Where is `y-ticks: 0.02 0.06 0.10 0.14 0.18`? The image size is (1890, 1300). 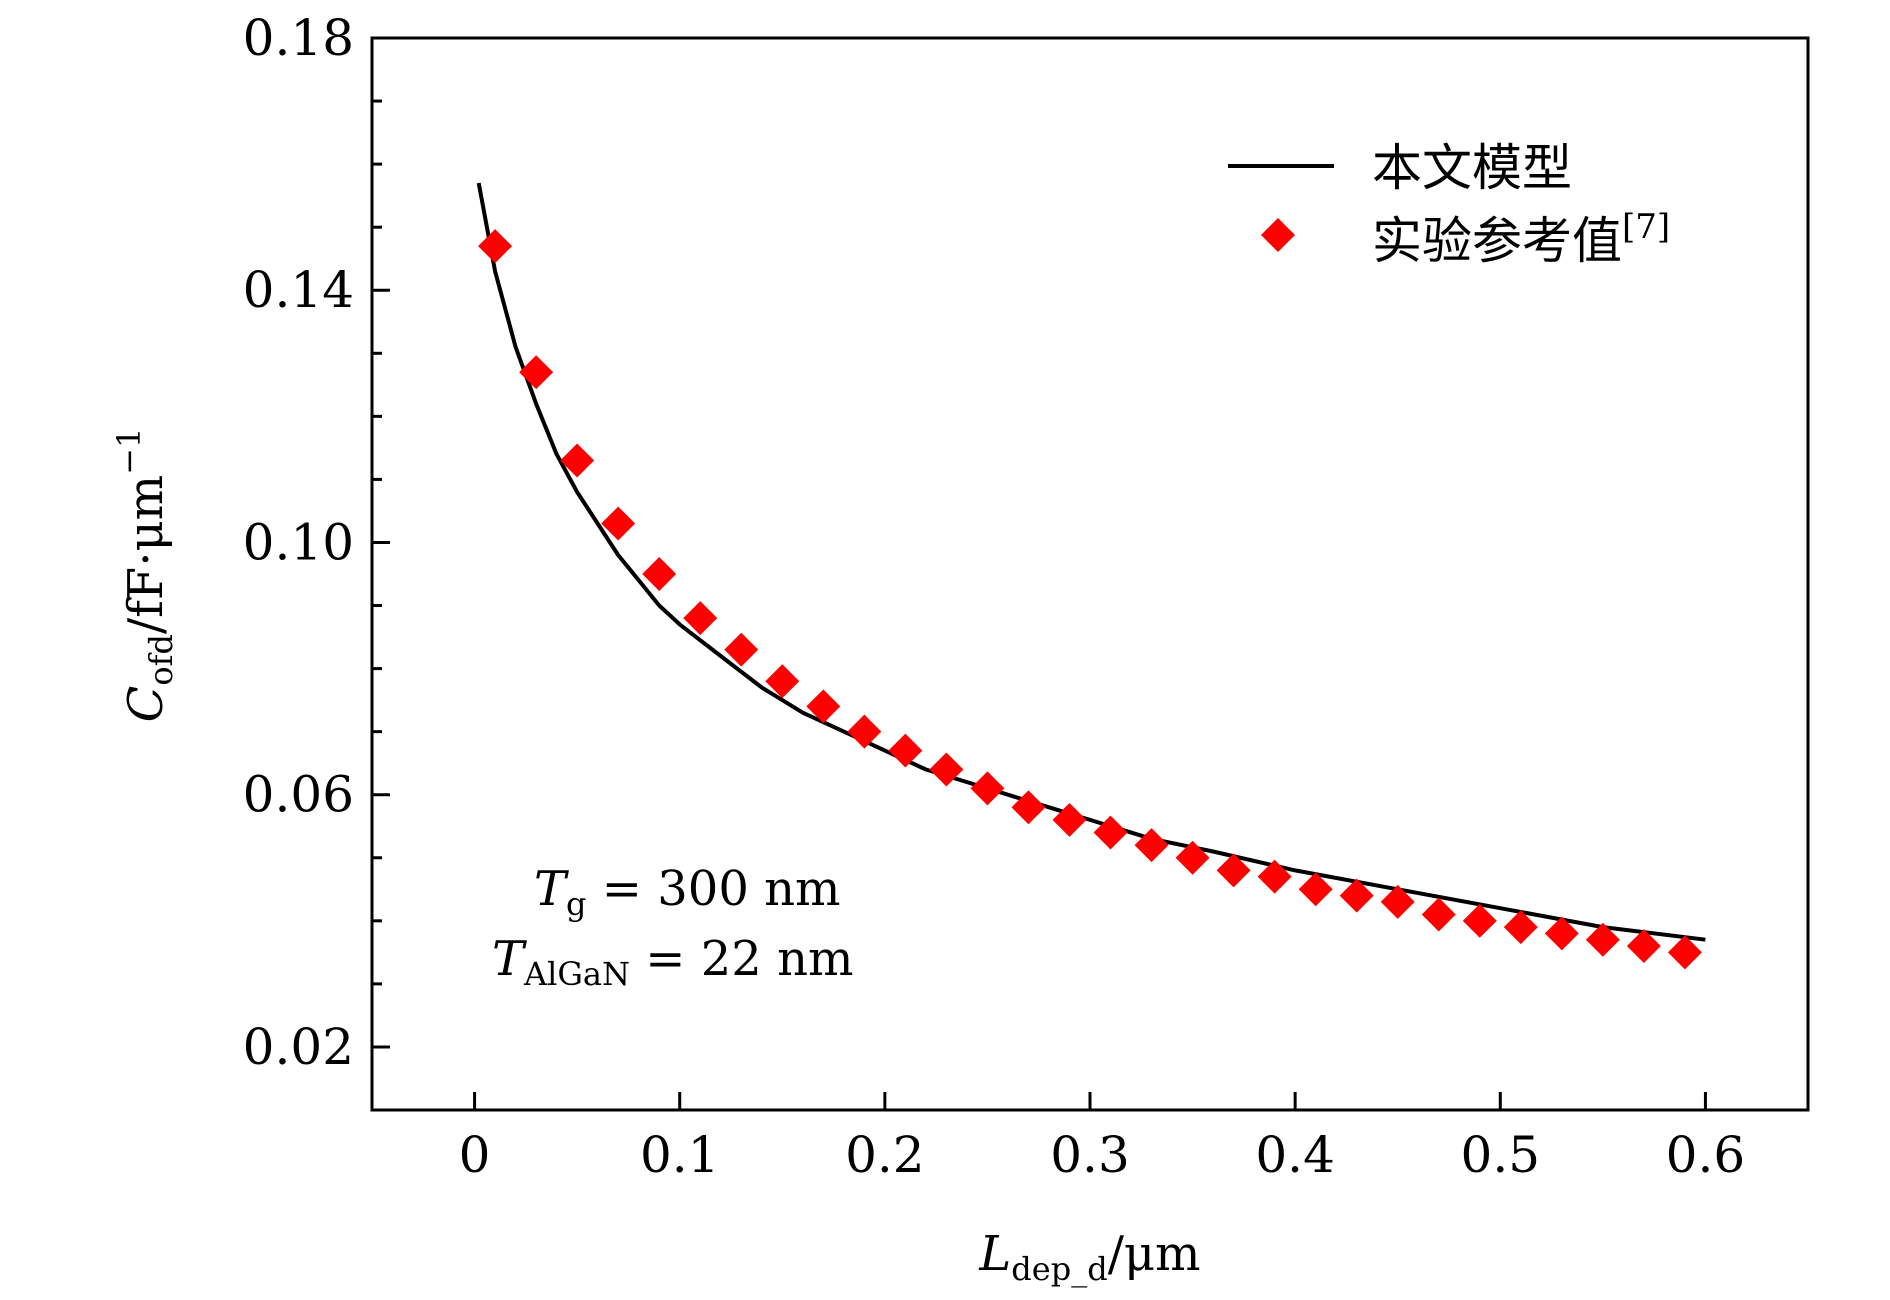
y-ticks: 0.02 0.06 0.10 0.14 0.18 is located at coordinates (316, 542).